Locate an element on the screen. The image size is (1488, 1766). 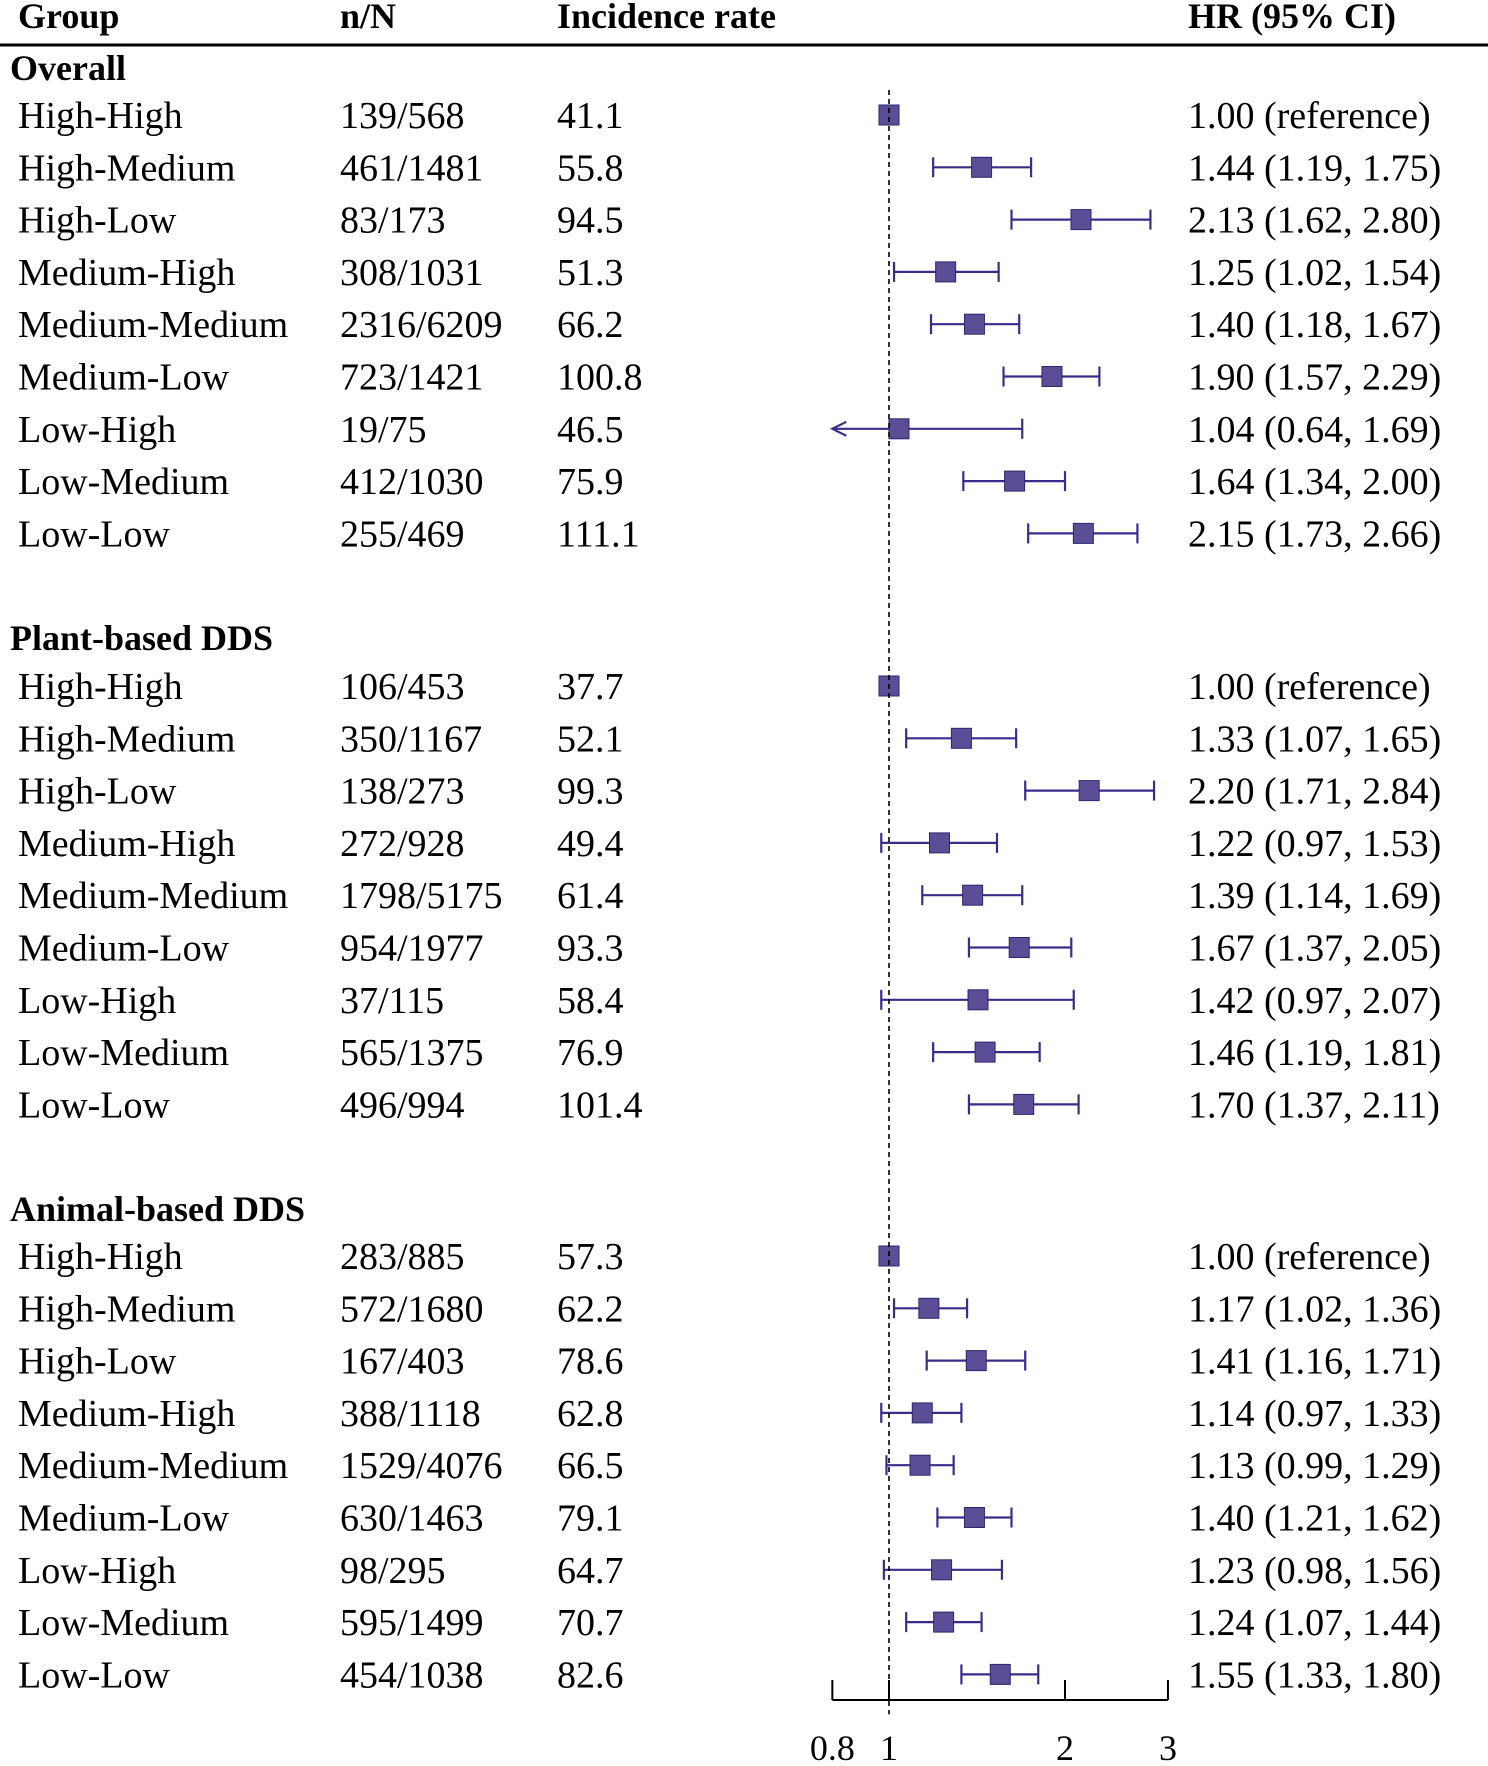
n-over-n-value: 106/453 is located at coordinates (402, 687).